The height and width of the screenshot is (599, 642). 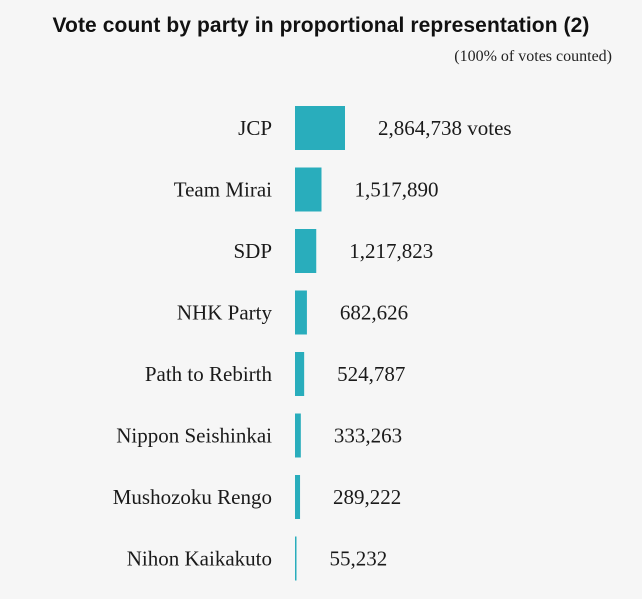 I want to click on category-label: NHK Party, so click(x=225, y=313).